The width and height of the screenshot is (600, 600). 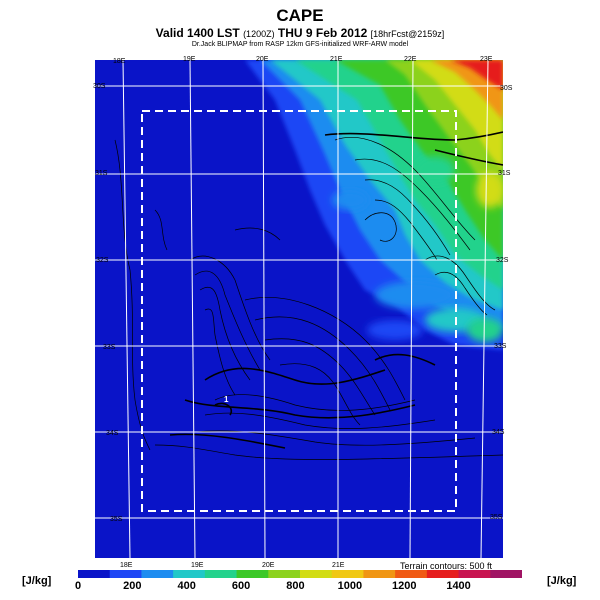 What do you see at coordinates (506, 88) in the screenshot?
I see `lat-label-right: 30S` at bounding box center [506, 88].